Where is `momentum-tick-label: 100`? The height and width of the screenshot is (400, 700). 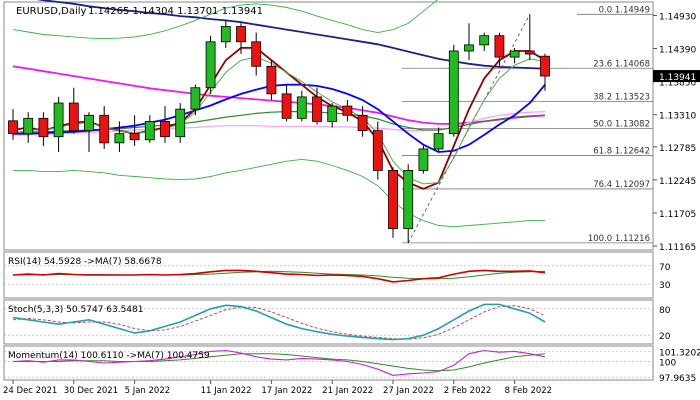
momentum-tick-label: 100 is located at coordinates (667, 363).